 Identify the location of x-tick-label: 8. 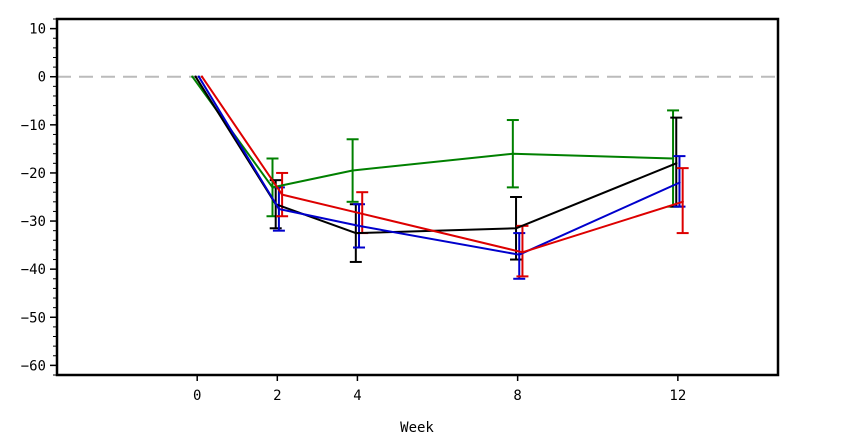
(517, 396).